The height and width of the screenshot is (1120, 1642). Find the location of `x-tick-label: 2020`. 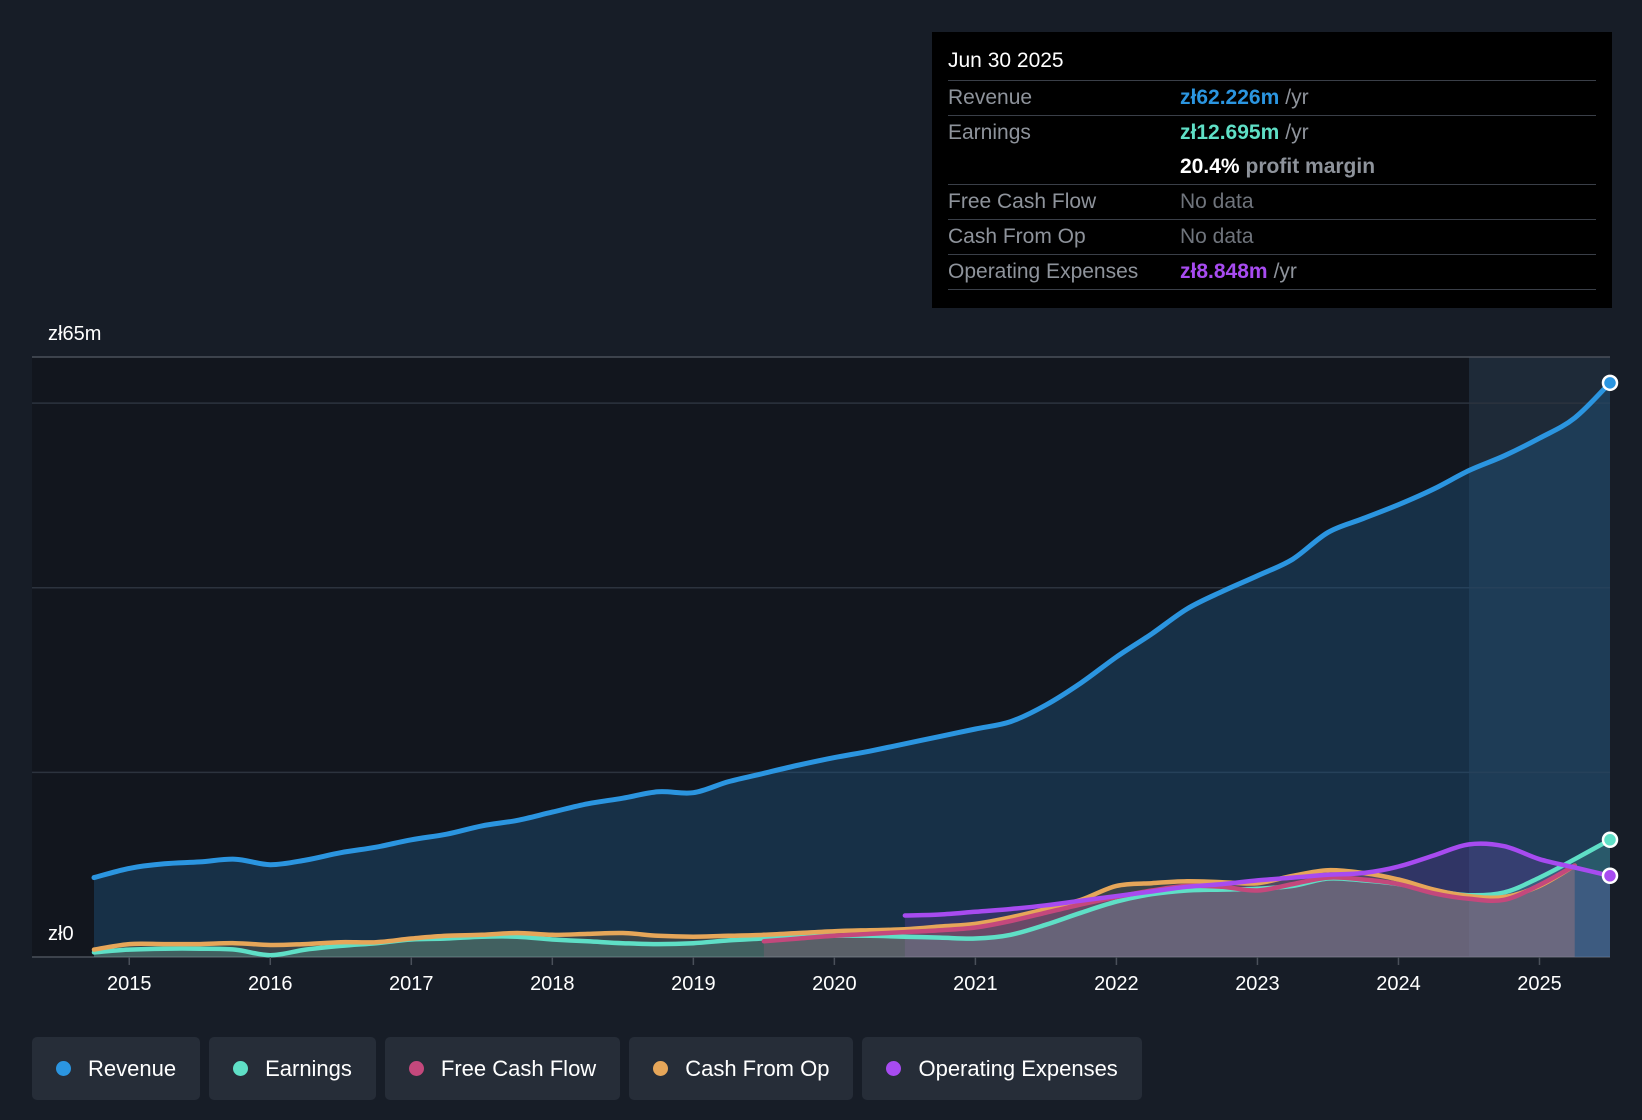

x-tick-label: 2020 is located at coordinates (834, 984).